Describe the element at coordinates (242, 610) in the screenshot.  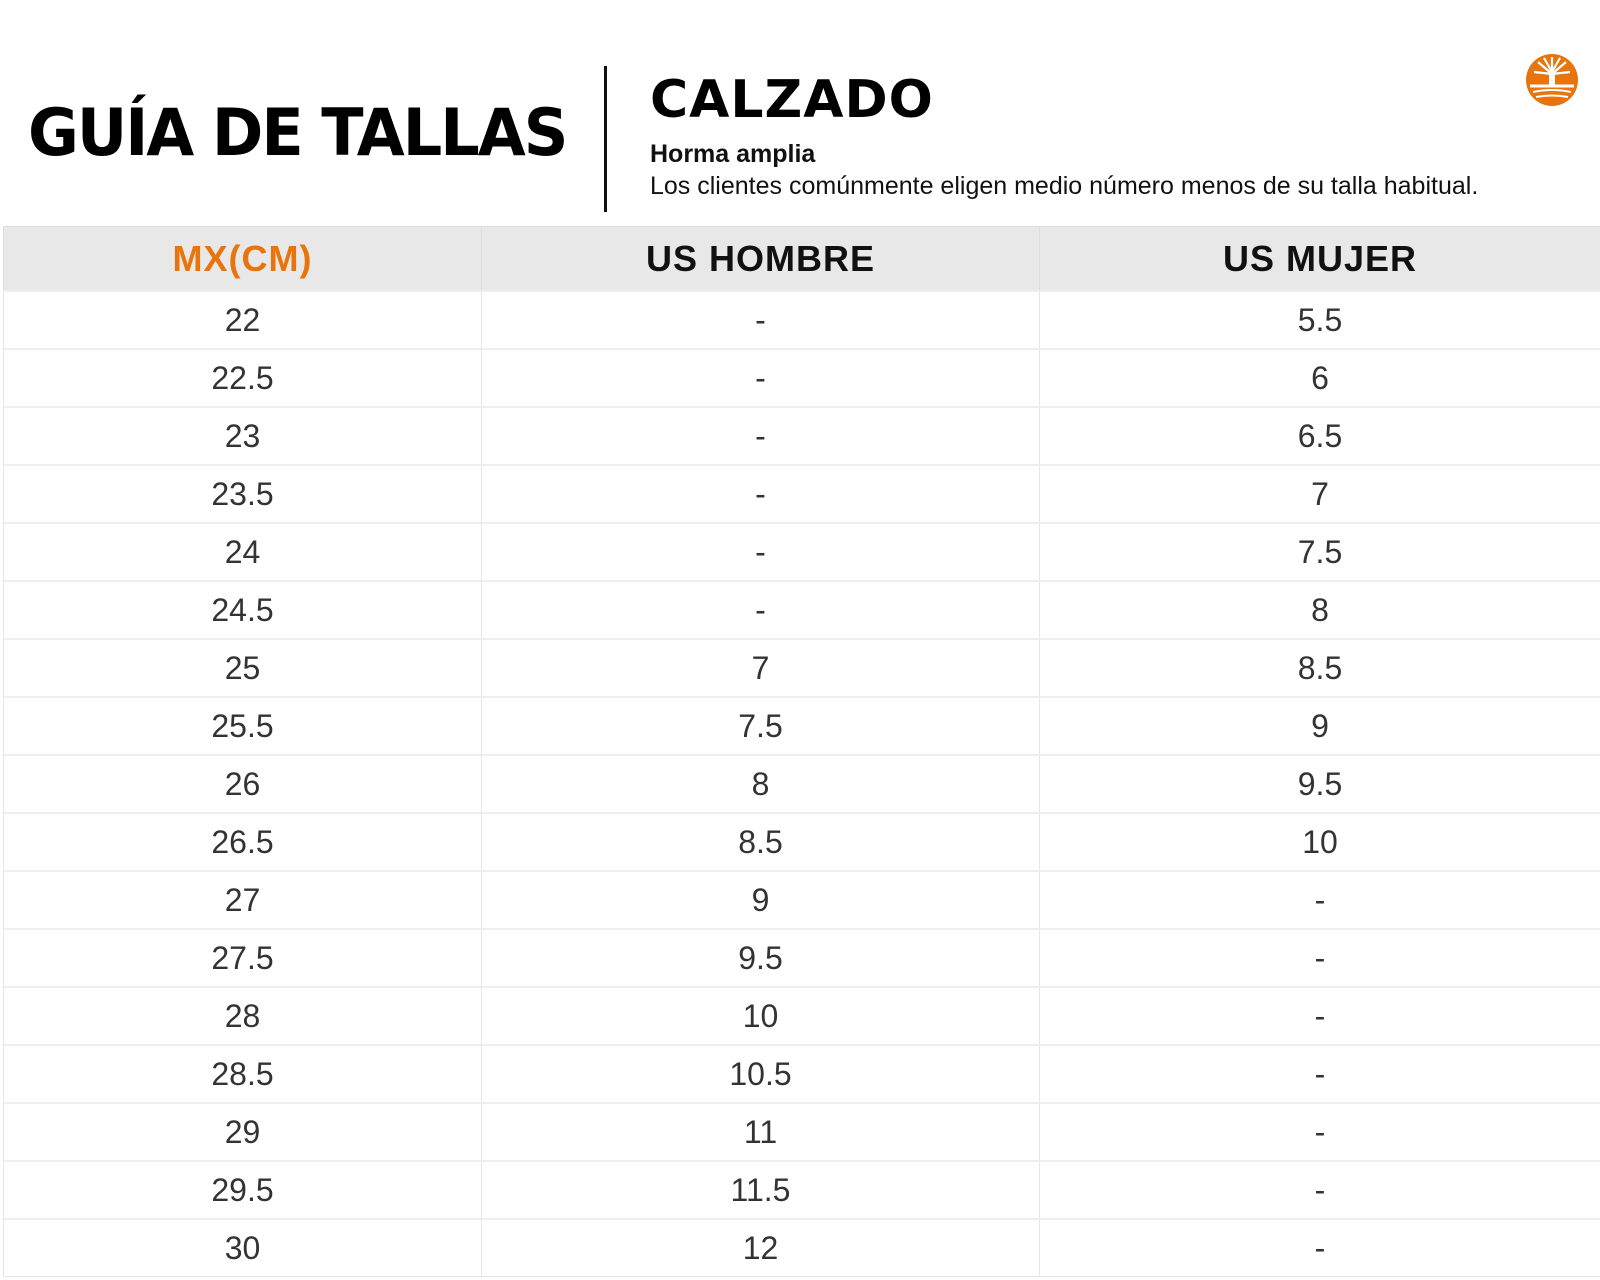
I see `mx-cell: 24.5` at that location.